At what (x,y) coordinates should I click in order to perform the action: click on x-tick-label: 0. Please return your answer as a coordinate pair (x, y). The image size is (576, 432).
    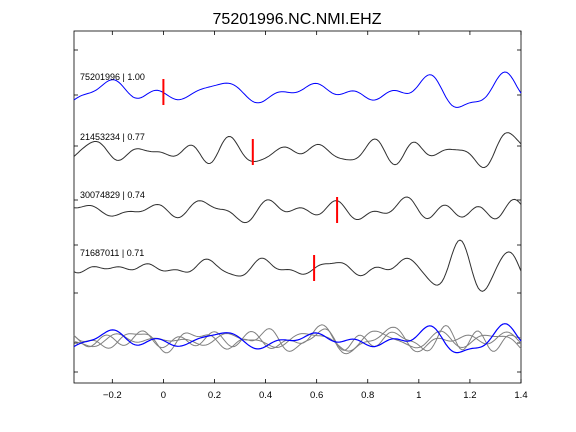
    Looking at the image, I should click on (163, 395).